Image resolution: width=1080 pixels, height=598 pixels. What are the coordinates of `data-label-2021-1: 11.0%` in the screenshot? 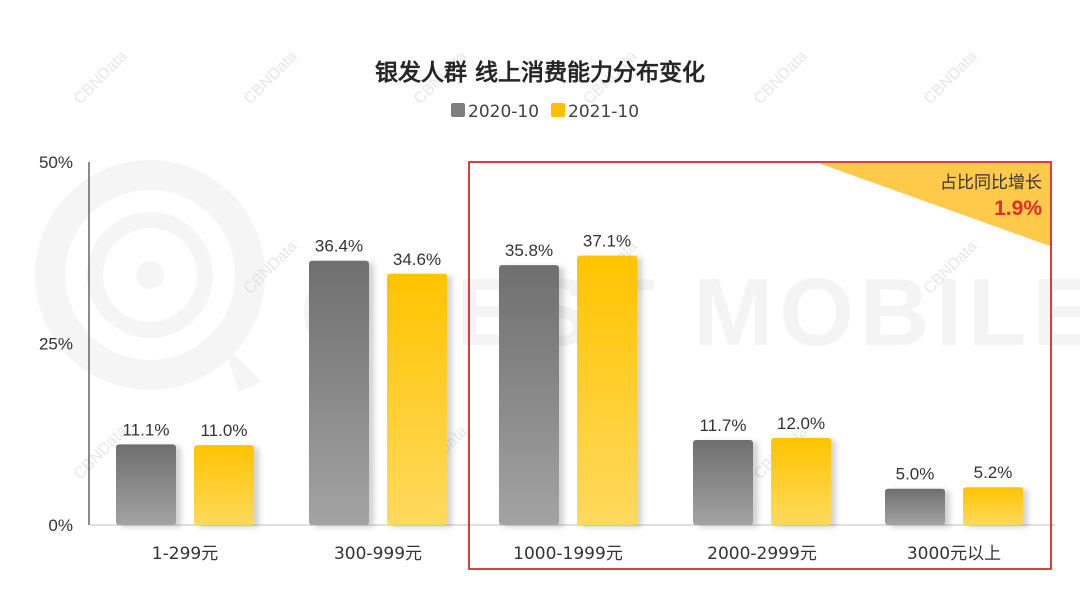 It's located at (224, 430).